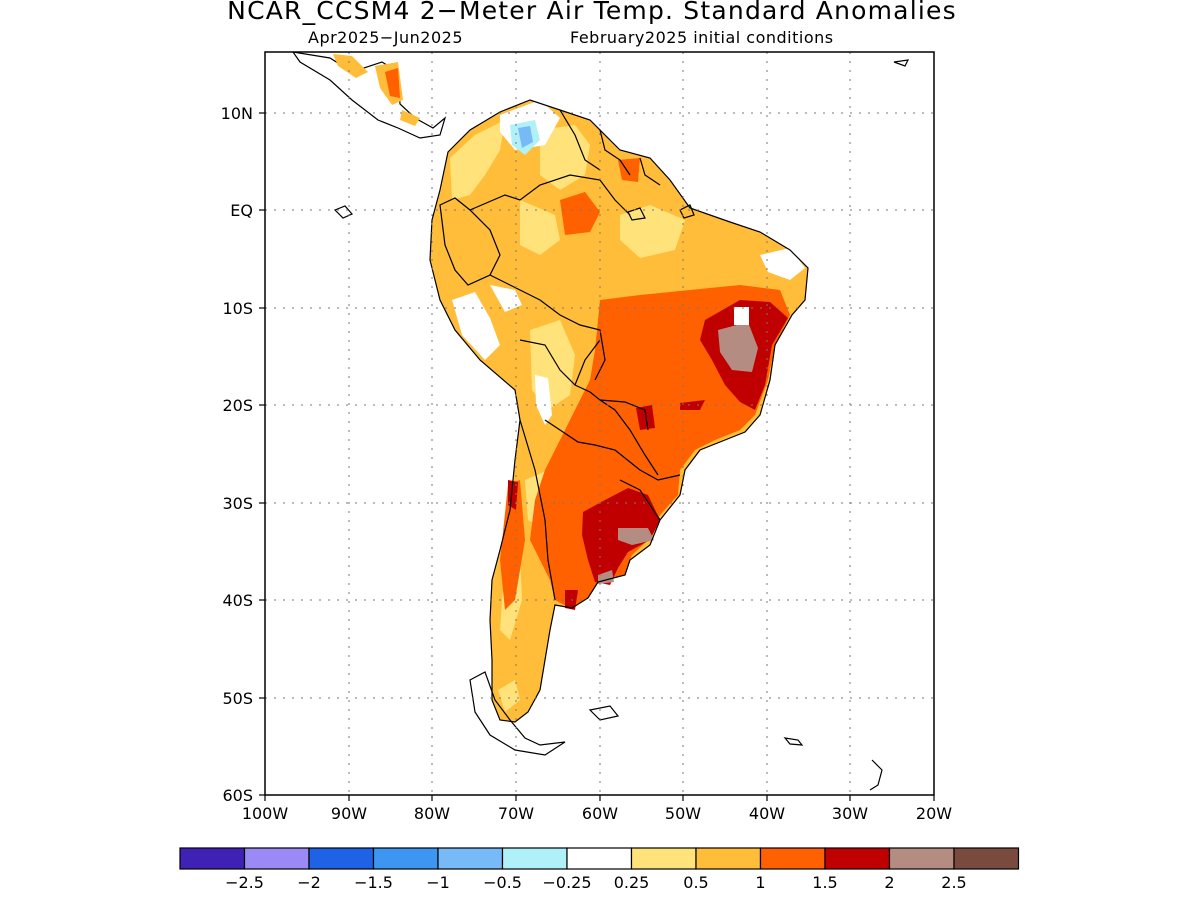  Describe the element at coordinates (349, 813) in the screenshot. I see `lon-label: 90W` at that location.